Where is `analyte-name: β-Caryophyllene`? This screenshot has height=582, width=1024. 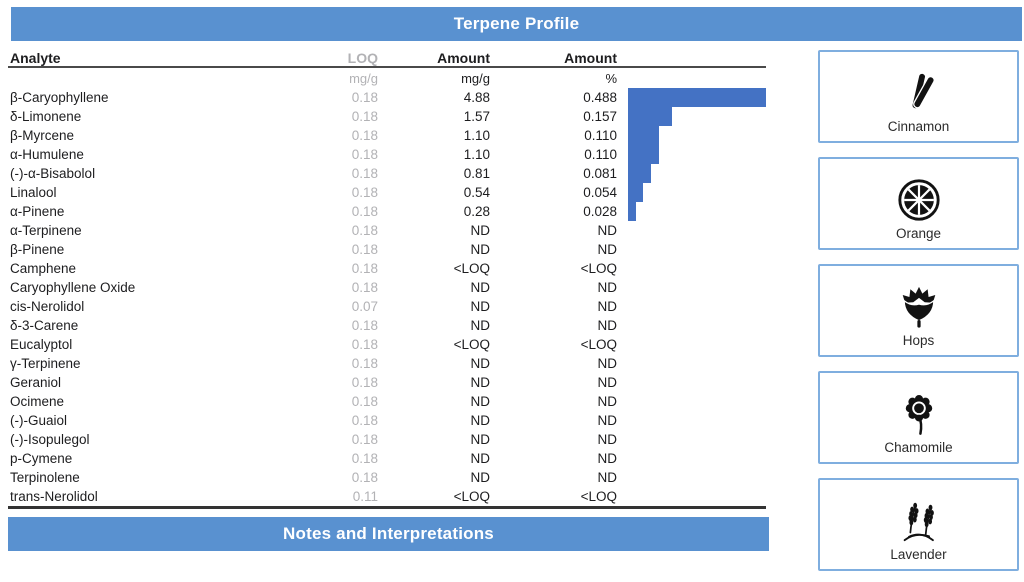
analyte-name: β-Caryophyllene is located at coordinates (59, 97).